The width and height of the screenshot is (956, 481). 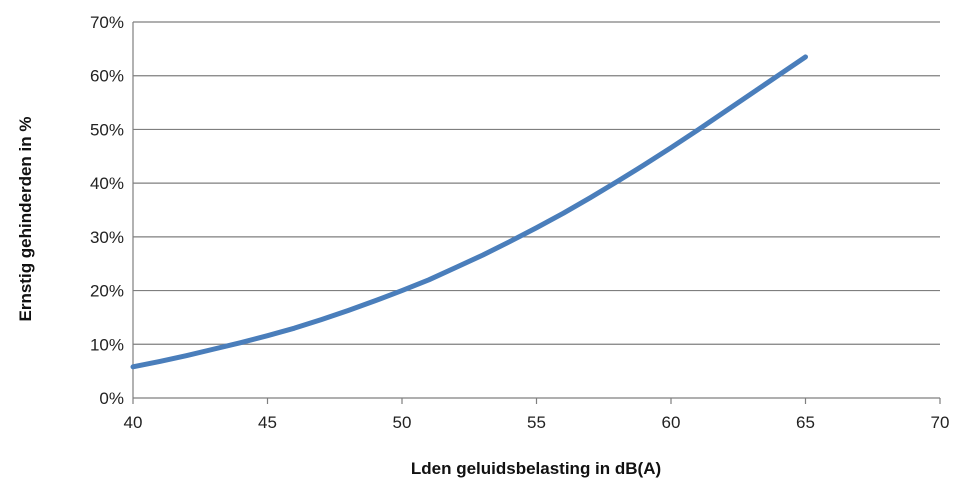 What do you see at coordinates (107, 22) in the screenshot?
I see `y-tick-label: 70%` at bounding box center [107, 22].